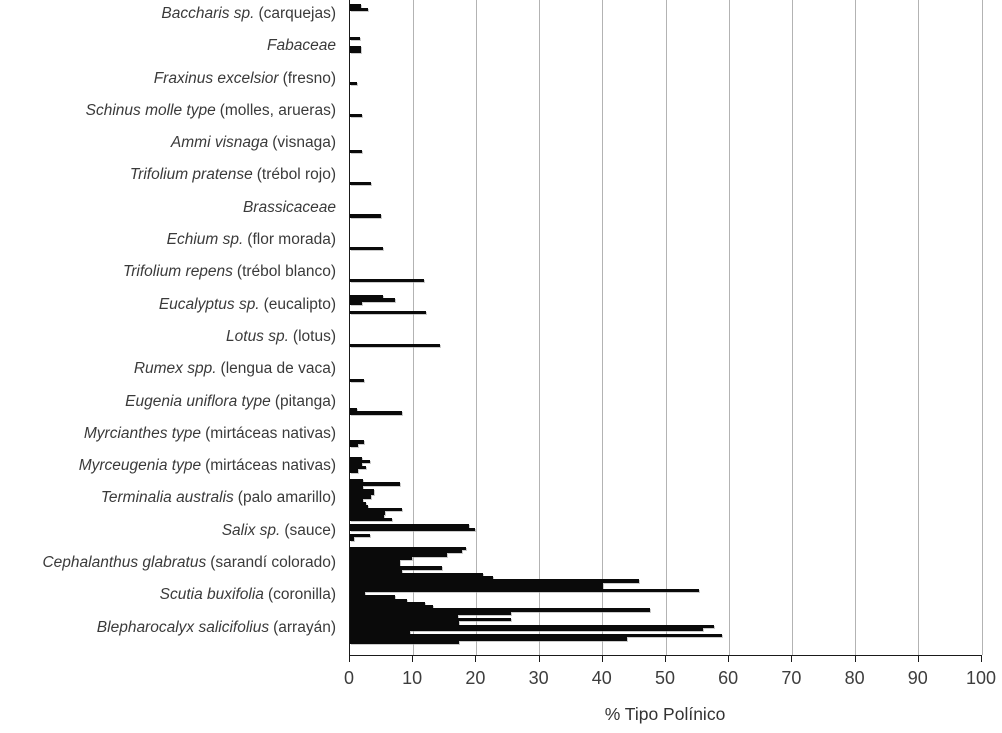  I want to click on category-label: Fabaceae, so click(301, 46).